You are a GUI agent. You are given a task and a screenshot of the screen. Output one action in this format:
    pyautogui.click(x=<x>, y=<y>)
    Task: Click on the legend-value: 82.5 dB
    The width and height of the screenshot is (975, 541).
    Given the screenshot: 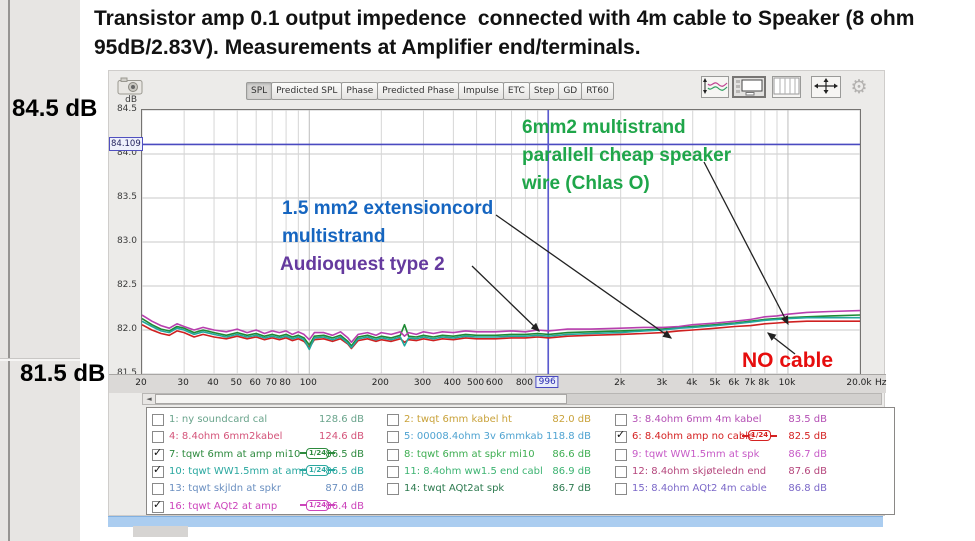 What is the action you would take?
    pyautogui.click(x=807, y=437)
    